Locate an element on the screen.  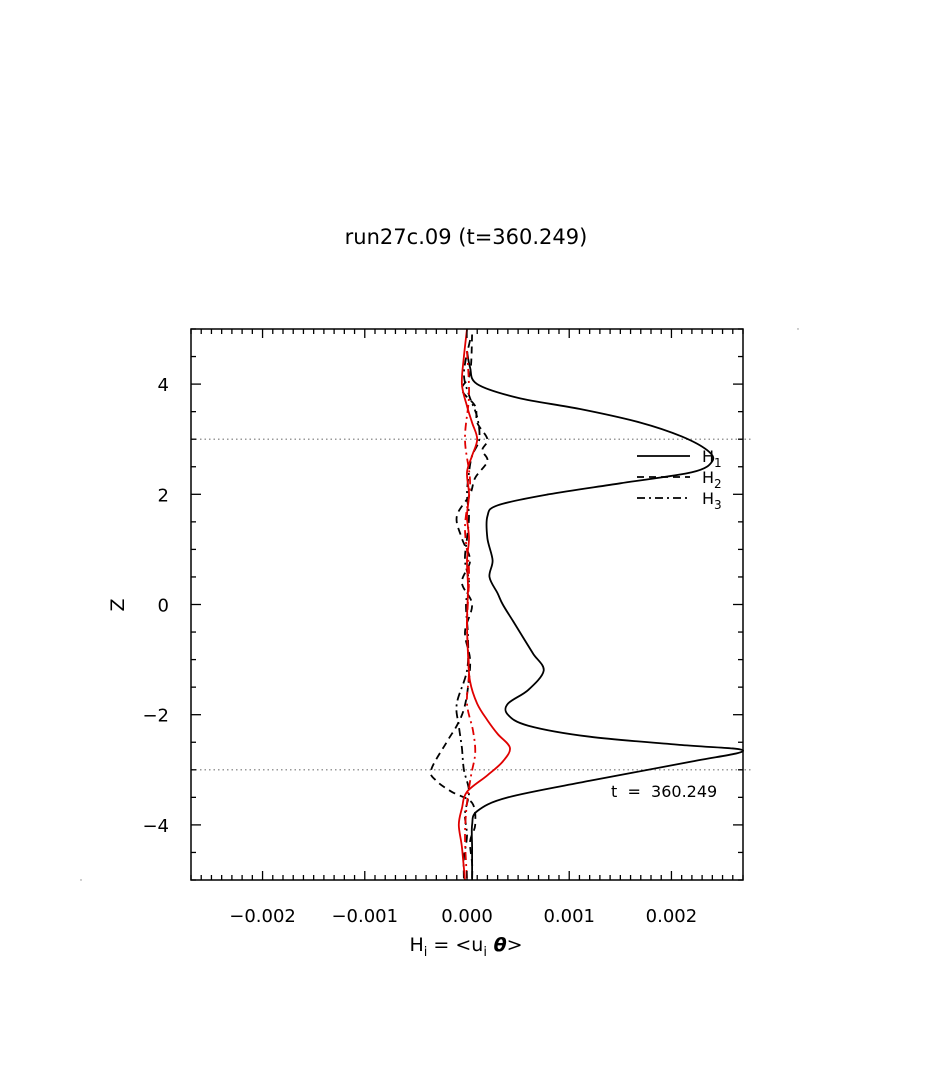
y-tick-label: −4 is located at coordinates (155, 826).